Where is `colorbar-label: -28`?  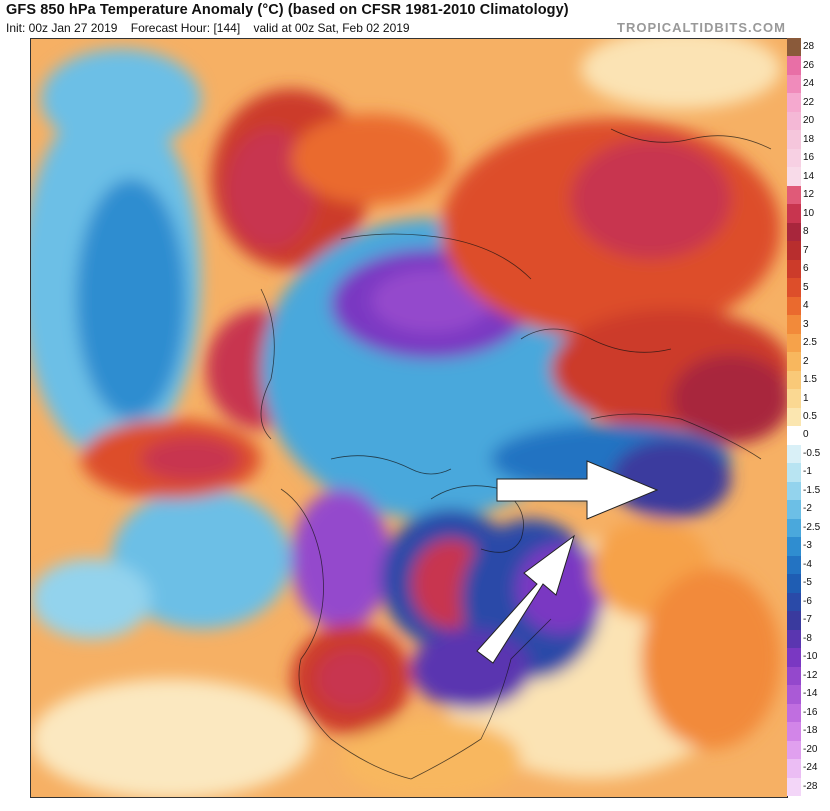
colorbar-label: -28 is located at coordinates (810, 786).